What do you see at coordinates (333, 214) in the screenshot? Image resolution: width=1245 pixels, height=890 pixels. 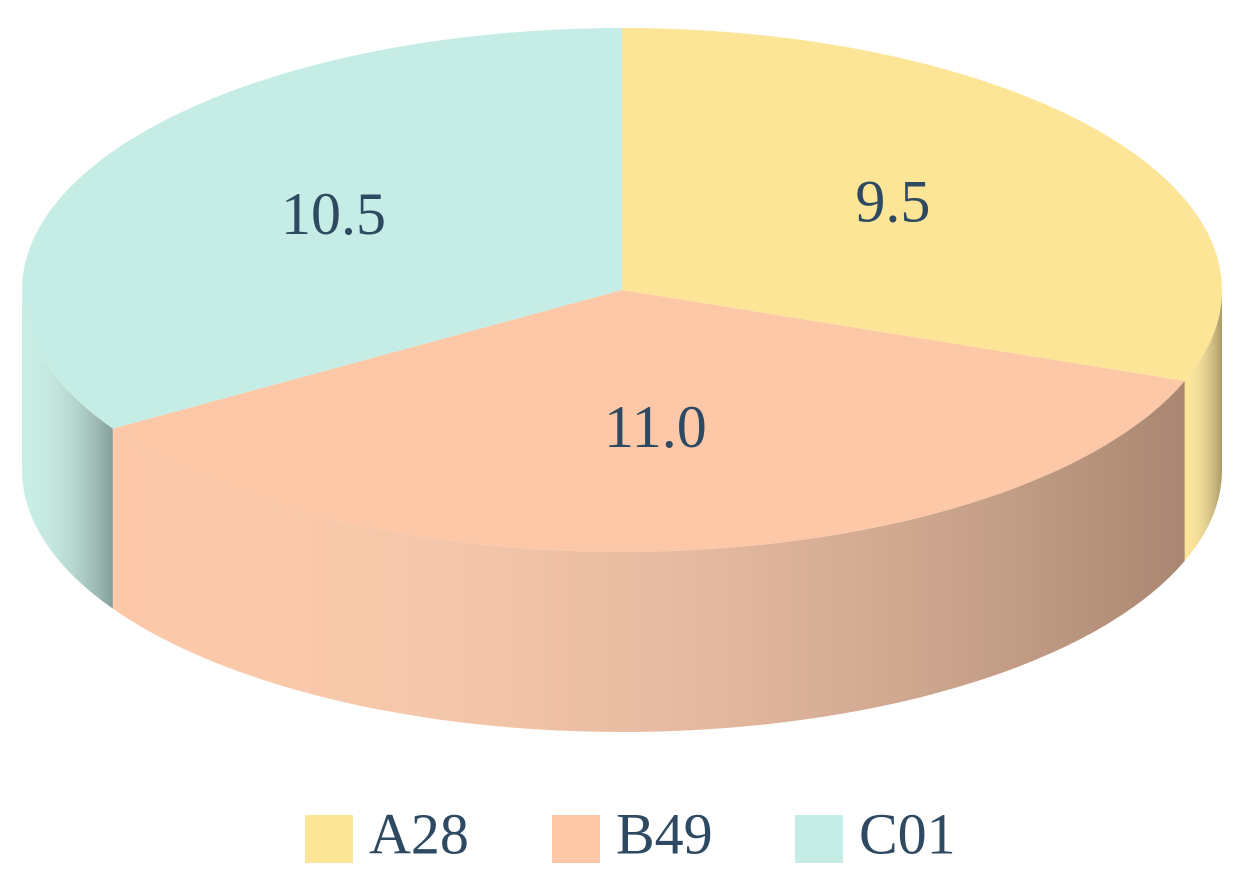 I see `data-label: 10.5` at bounding box center [333, 214].